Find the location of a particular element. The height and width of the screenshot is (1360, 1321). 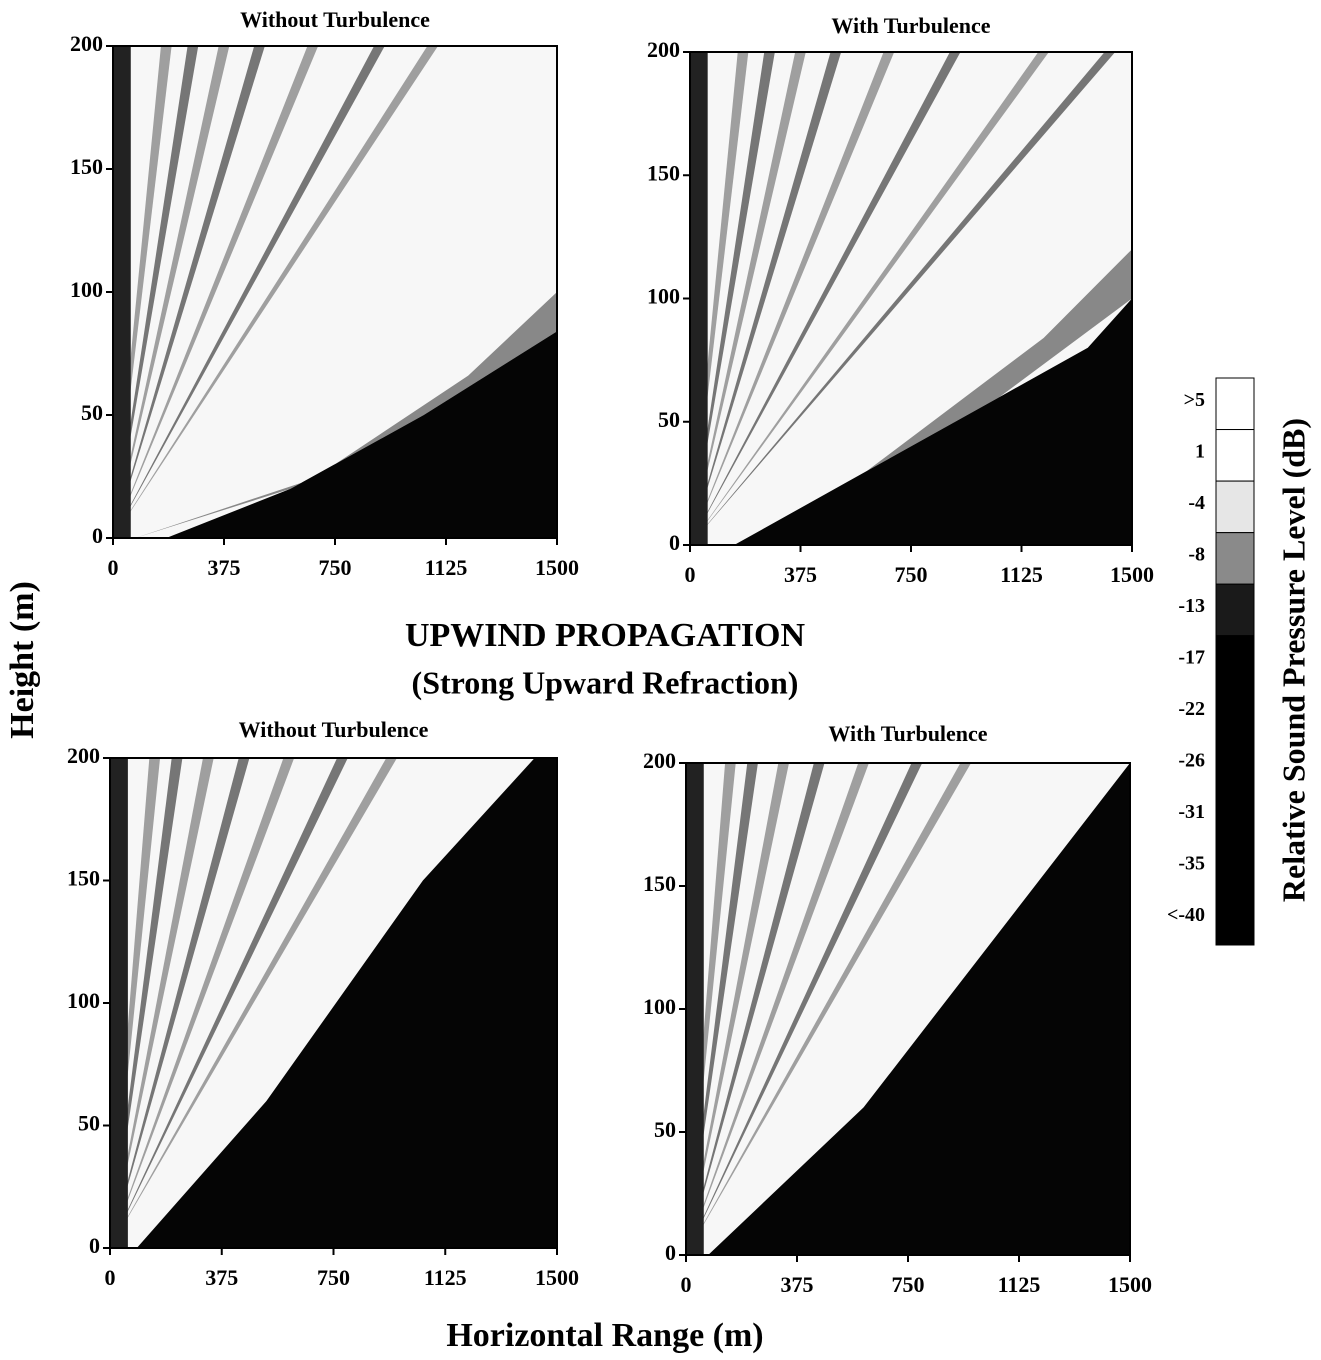

colorbar-label: -8 is located at coordinates (1196, 554).